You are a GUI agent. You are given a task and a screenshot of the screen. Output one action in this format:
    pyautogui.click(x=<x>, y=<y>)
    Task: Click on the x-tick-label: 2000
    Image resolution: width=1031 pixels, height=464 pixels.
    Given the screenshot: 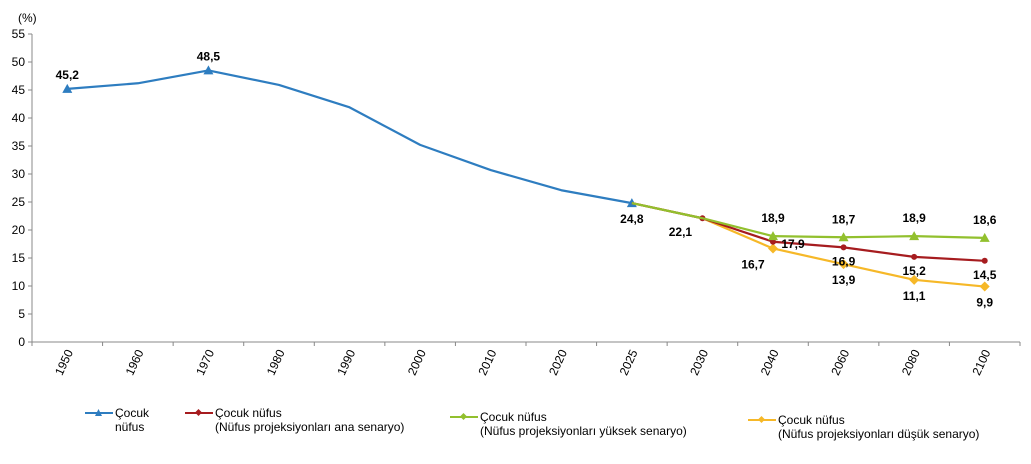 What is the action you would take?
    pyautogui.click(x=417, y=362)
    